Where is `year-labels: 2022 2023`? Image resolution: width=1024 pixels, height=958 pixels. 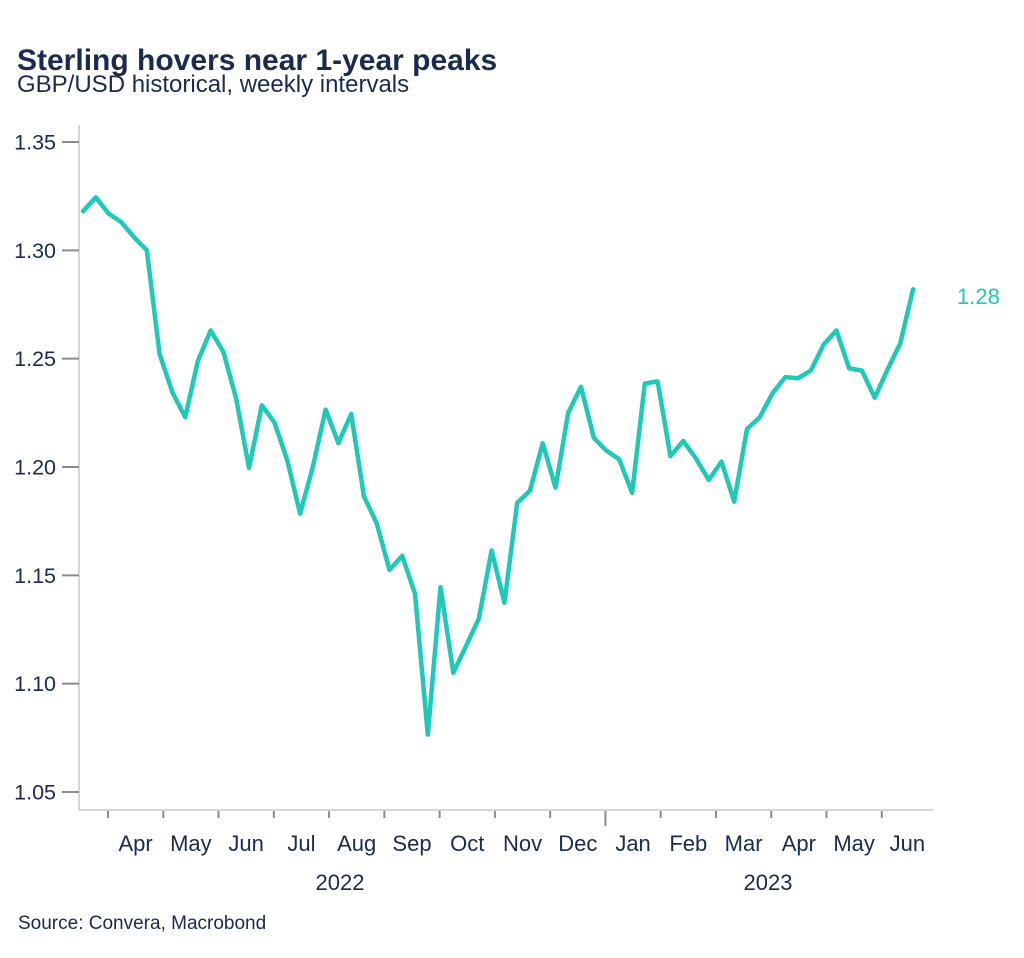
year-labels: 2022 2023 is located at coordinates (554, 882).